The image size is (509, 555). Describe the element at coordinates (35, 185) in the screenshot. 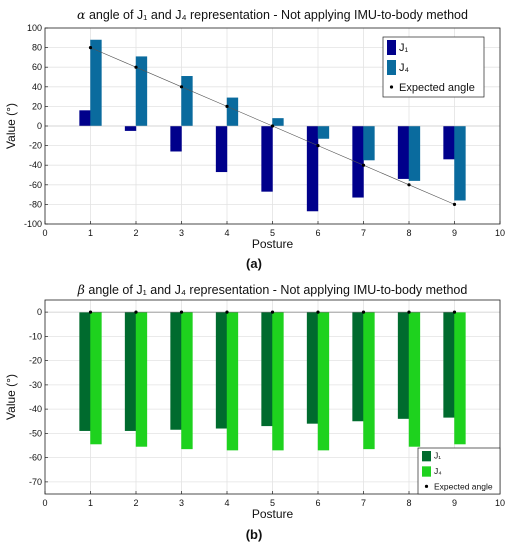

I see `y-tick-label: -60` at that location.